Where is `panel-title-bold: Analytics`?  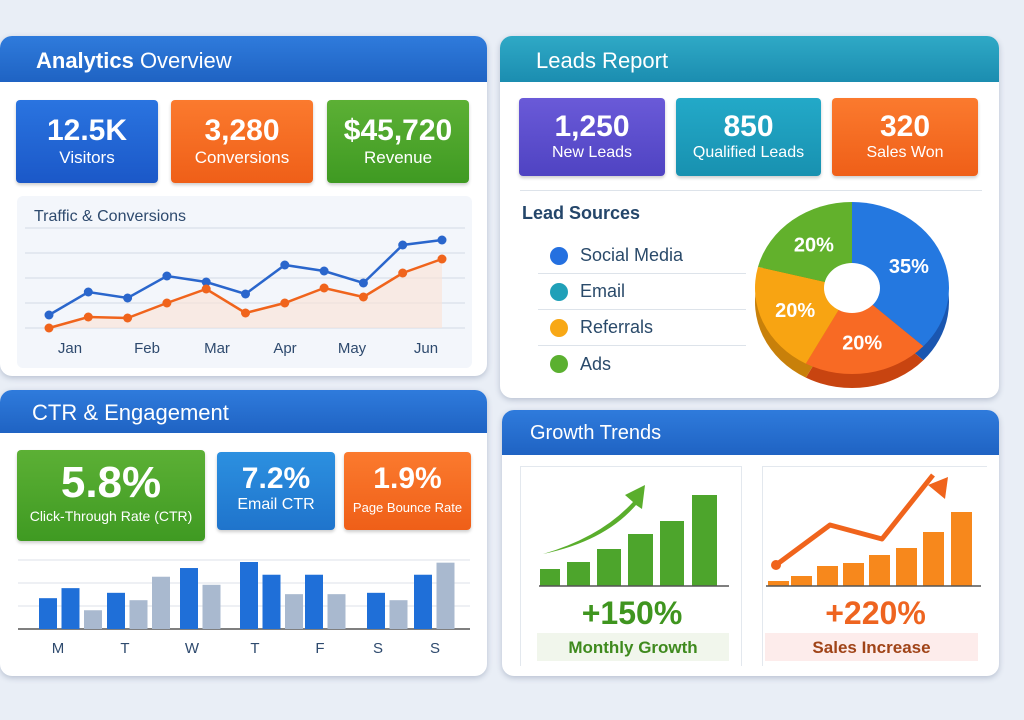 panel-title-bold: Analytics is located at coordinates (85, 60).